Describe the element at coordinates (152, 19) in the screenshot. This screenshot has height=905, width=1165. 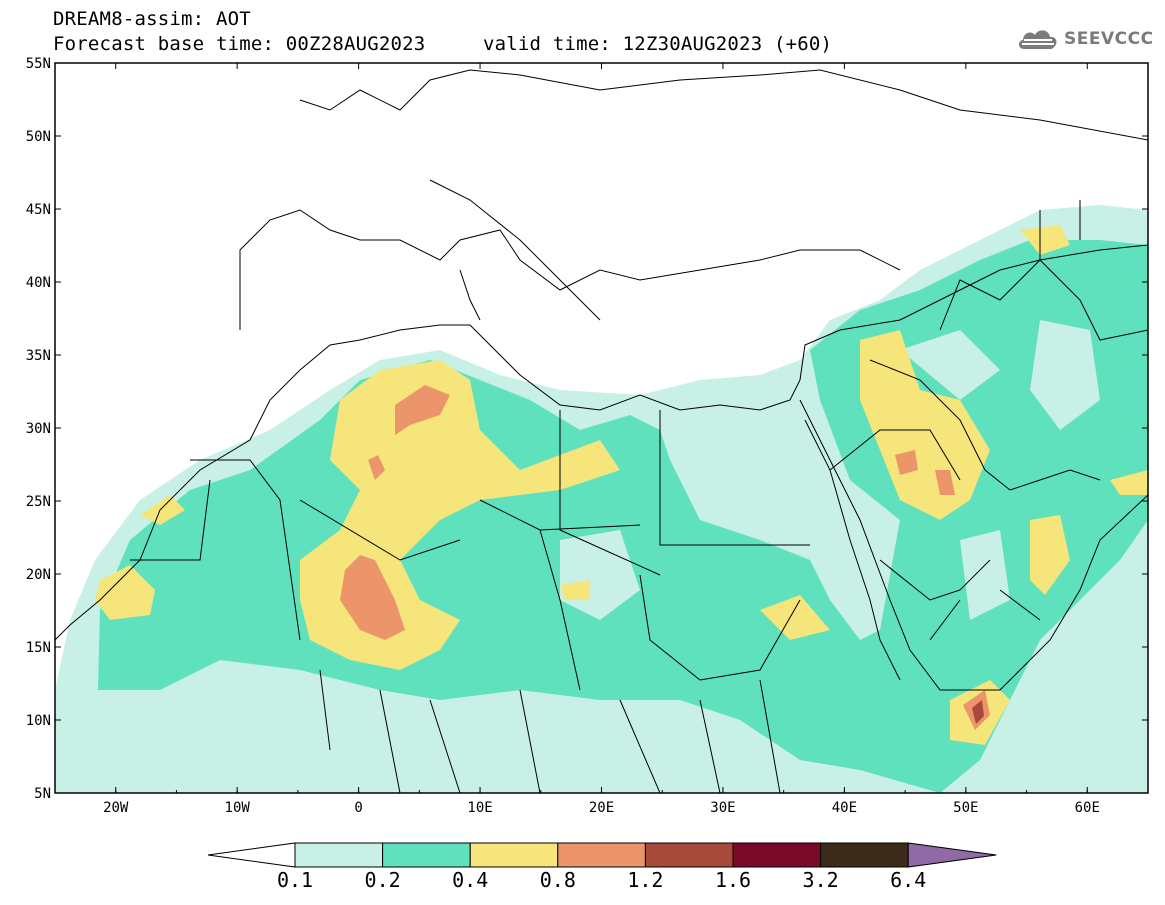
I see `map-title: DREAM8-assim: AOT` at that location.